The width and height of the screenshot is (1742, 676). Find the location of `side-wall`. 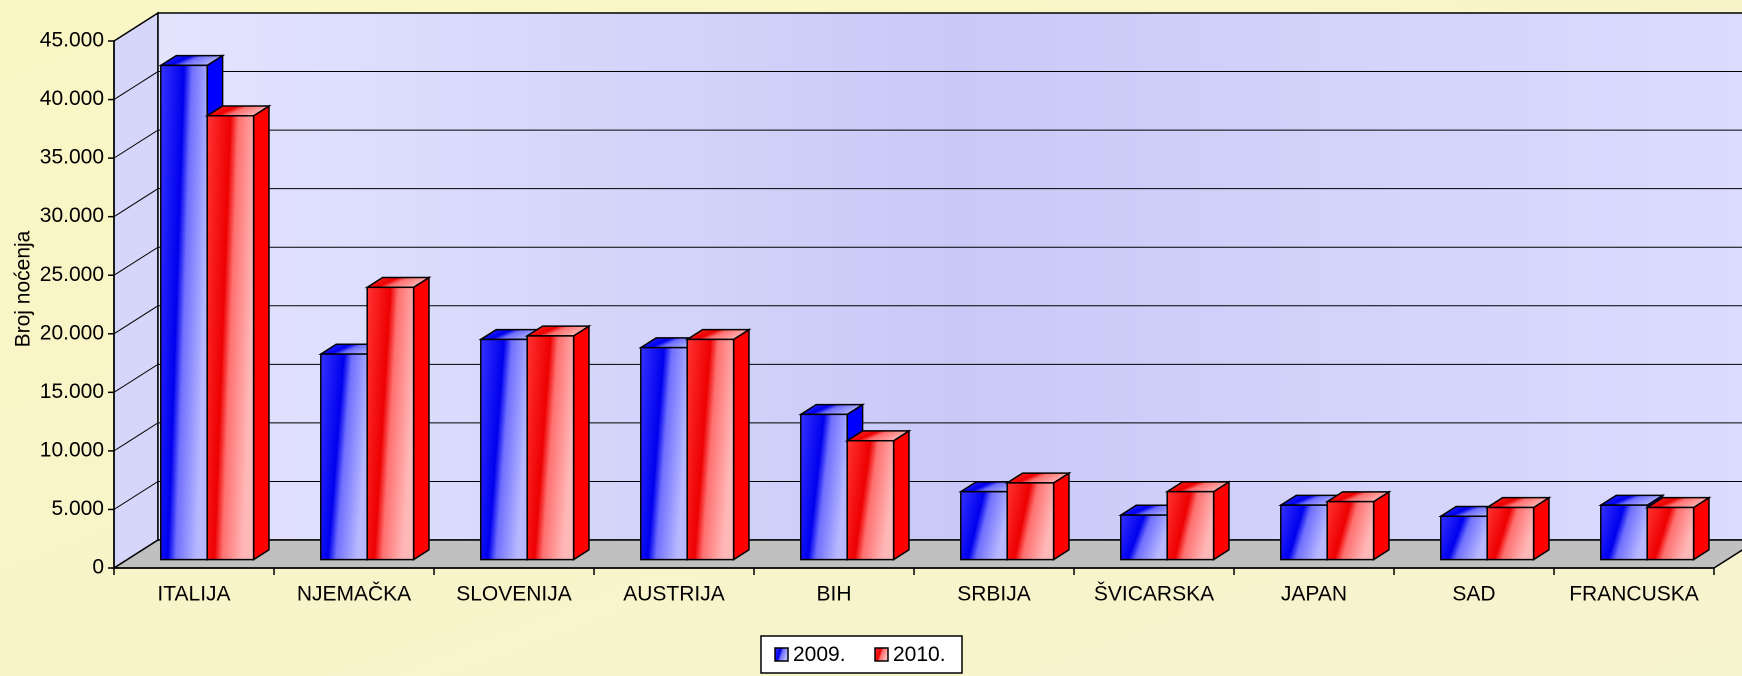

side-wall is located at coordinates (136, 290).